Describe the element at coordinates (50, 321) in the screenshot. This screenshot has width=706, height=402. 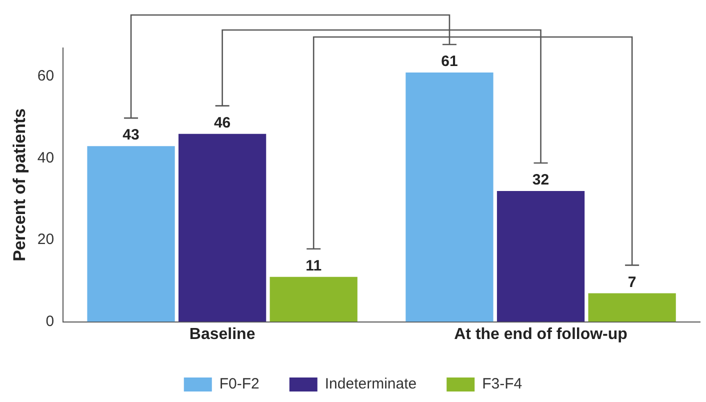
I see `y-tick-label: 0` at that location.